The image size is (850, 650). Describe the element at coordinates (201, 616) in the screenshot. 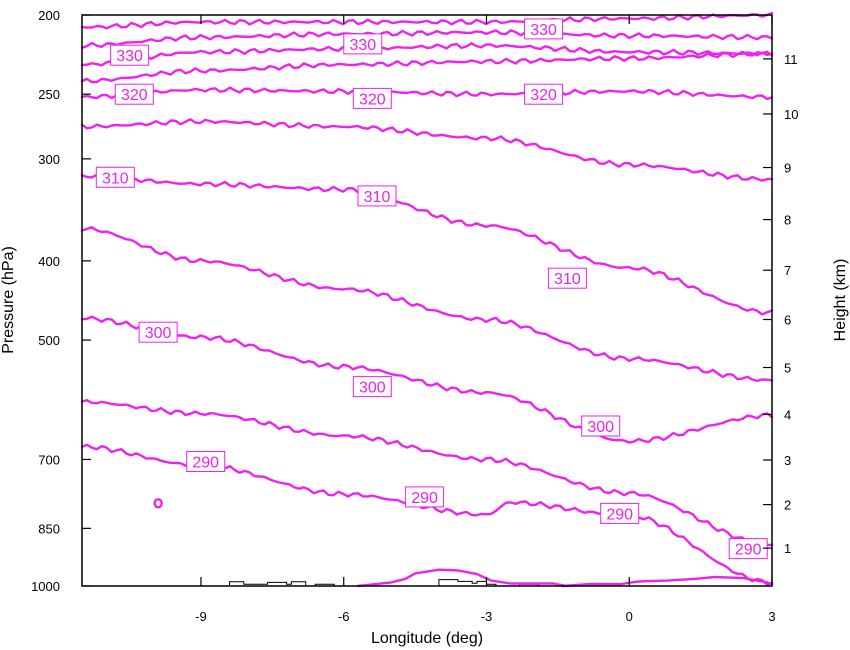

I see `x-tick-label: -9` at that location.